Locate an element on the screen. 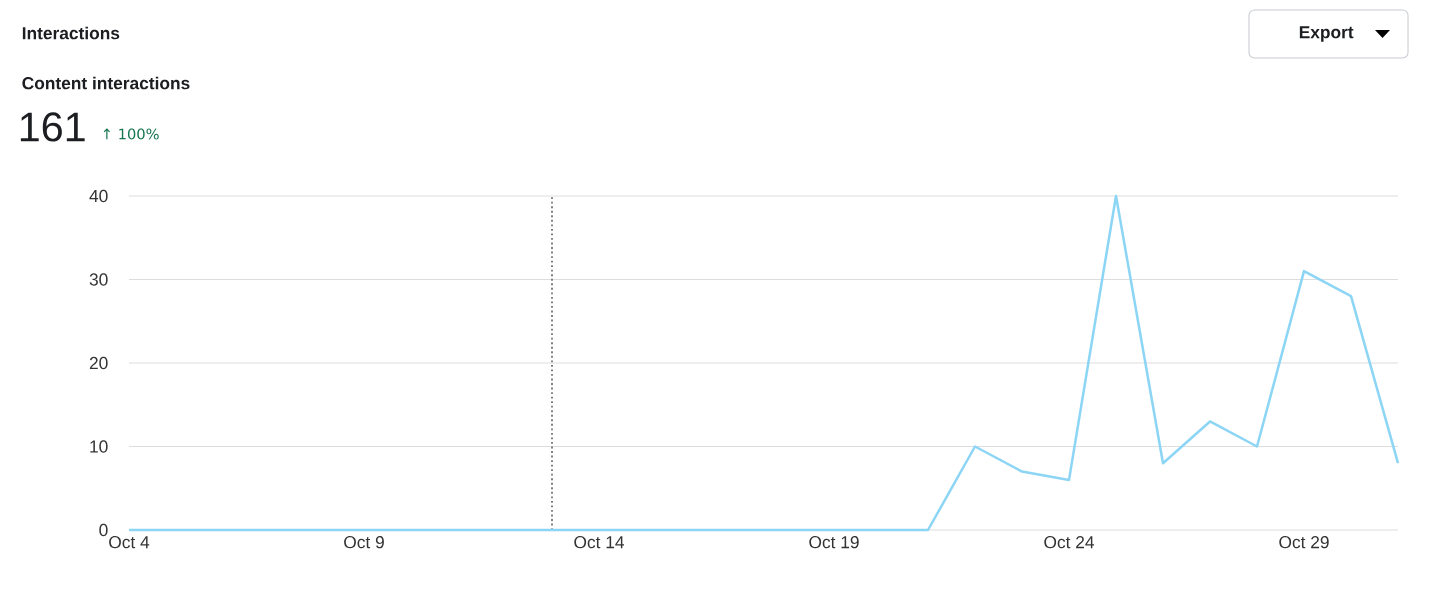 The image size is (1429, 601). y-tick-label: 20 is located at coordinates (98, 363).